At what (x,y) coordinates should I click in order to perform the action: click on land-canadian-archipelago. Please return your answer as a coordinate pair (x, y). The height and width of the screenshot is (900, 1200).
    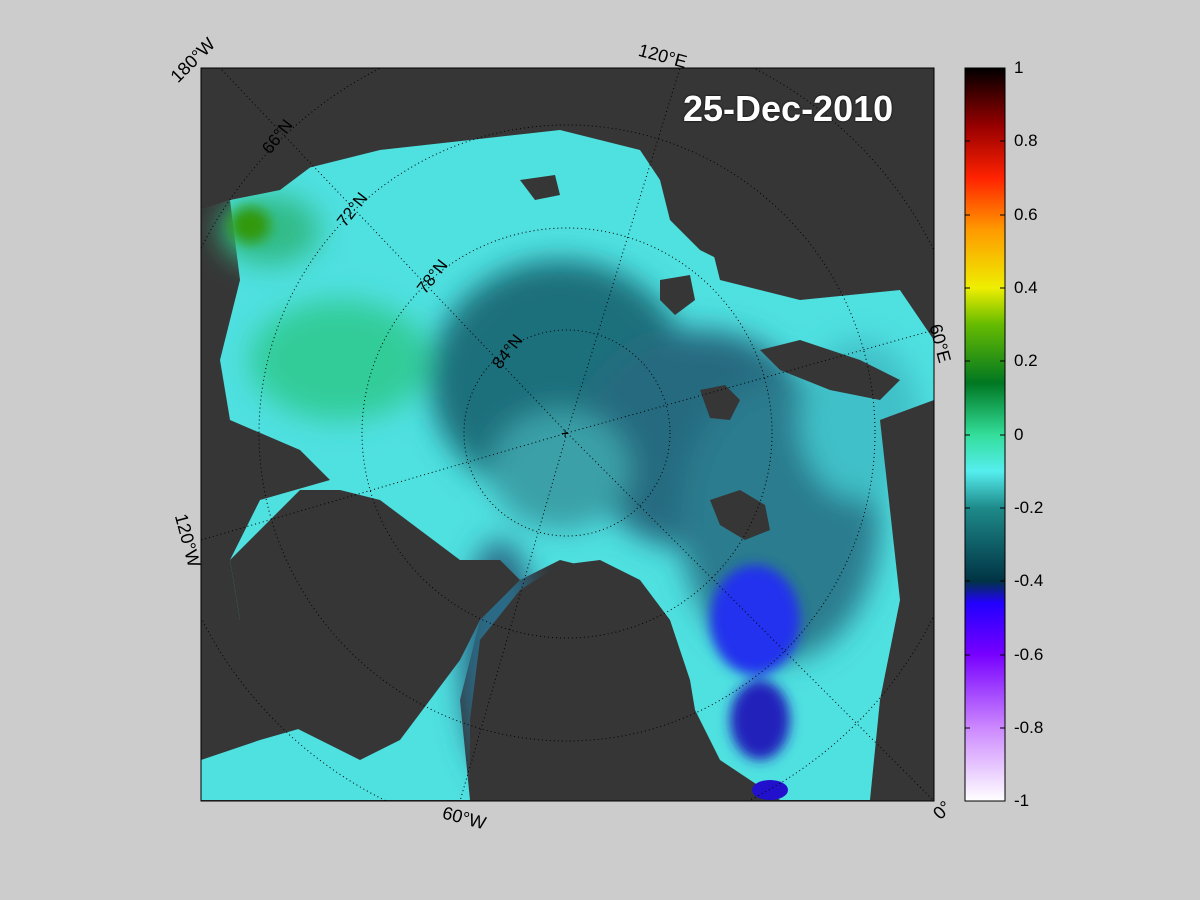
    Looking at the image, I should click on (360, 625).